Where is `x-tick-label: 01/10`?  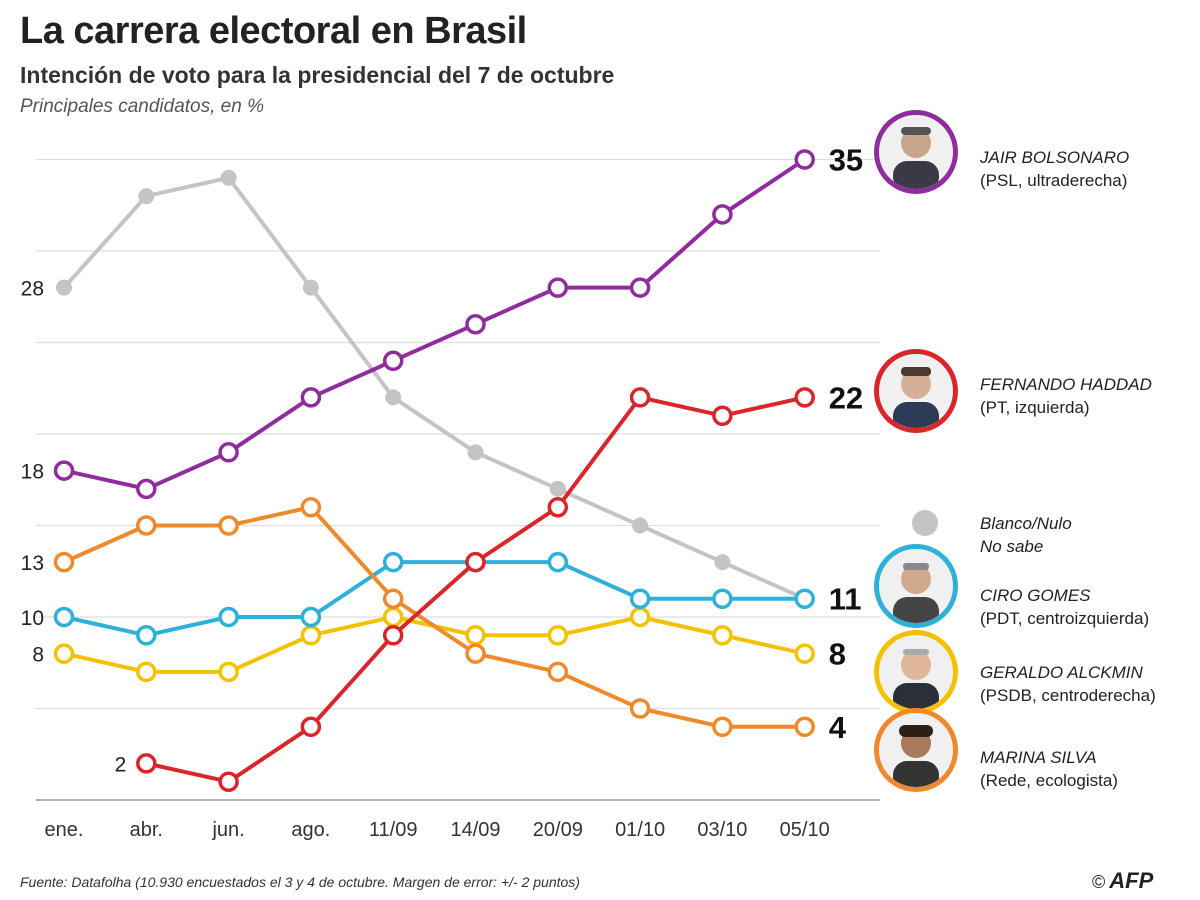
x-tick-label: 01/10 is located at coordinates (640, 830).